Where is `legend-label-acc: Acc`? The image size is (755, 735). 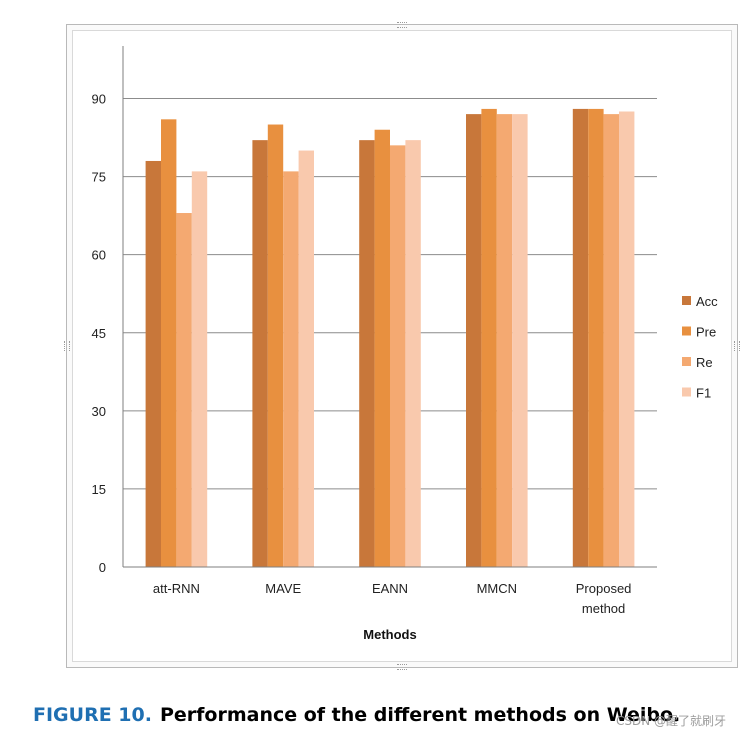
legend-label-acc: Acc is located at coordinates (707, 301).